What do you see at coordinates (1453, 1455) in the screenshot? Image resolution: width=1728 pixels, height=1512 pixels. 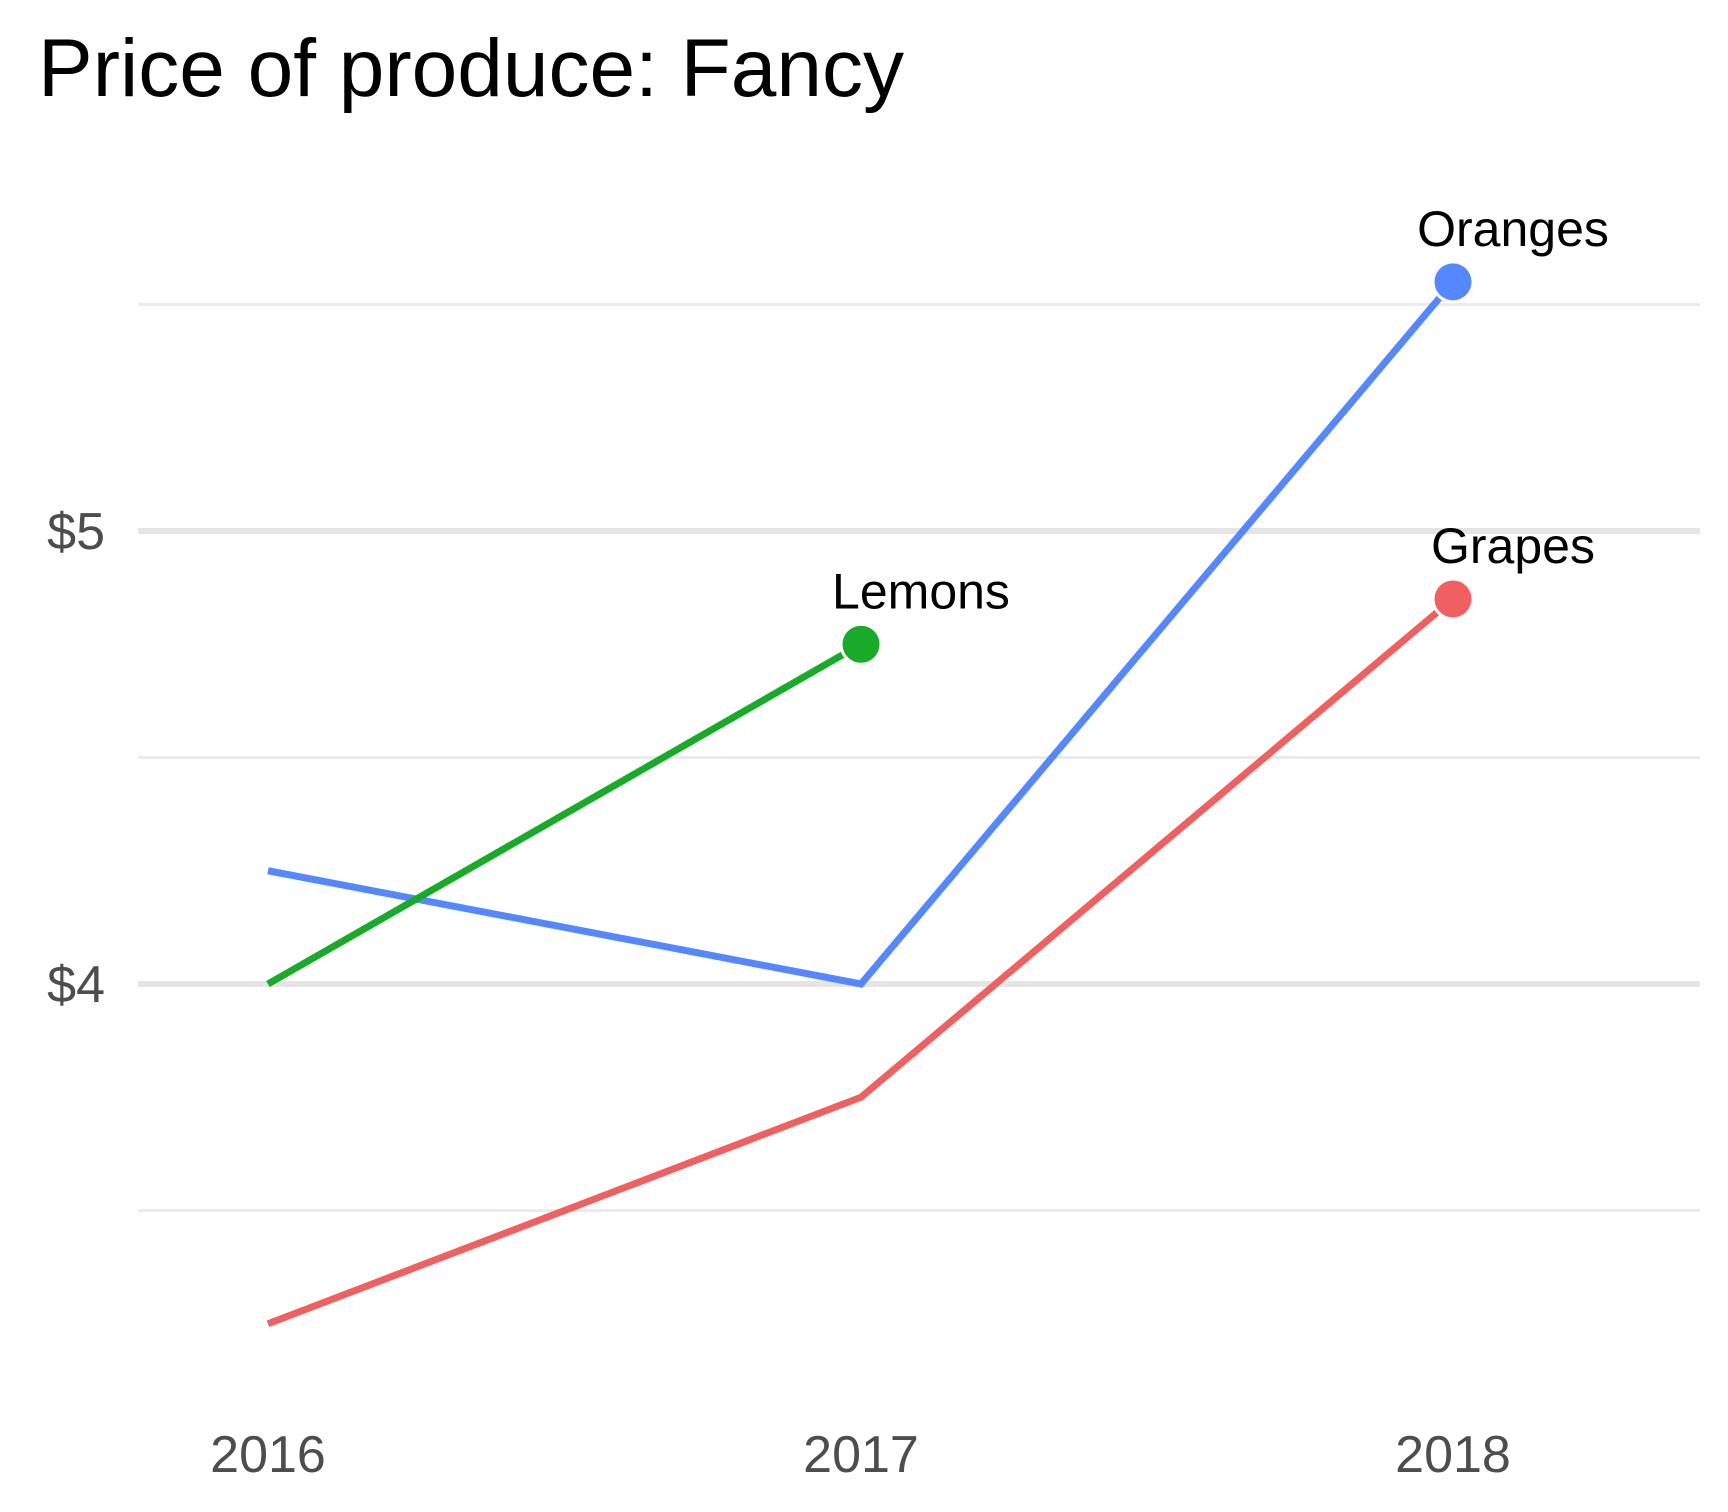 I see `x-tick-label-2: 2018` at bounding box center [1453, 1455].